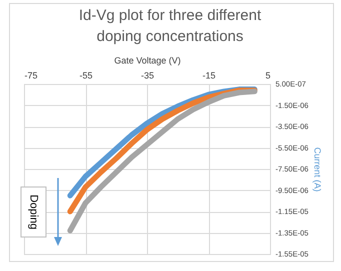 The image size is (341, 271). What do you see at coordinates (317, 169) in the screenshot?
I see `y-axis-title: Current (A)` at bounding box center [317, 169].